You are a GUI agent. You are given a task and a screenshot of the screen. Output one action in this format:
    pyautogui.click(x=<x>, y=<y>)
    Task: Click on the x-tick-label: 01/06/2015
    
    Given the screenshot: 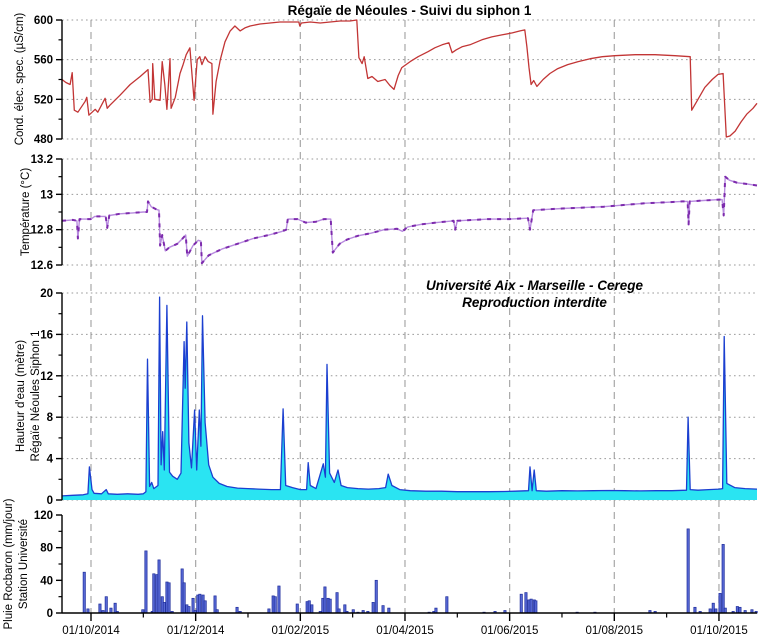 What is the action you would take?
    pyautogui.click(x=510, y=631)
    